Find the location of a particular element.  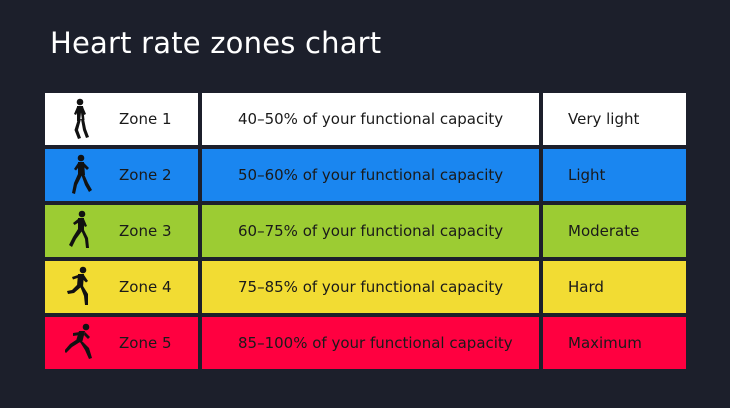

brisk-walking-icon is located at coordinates (80, 175).